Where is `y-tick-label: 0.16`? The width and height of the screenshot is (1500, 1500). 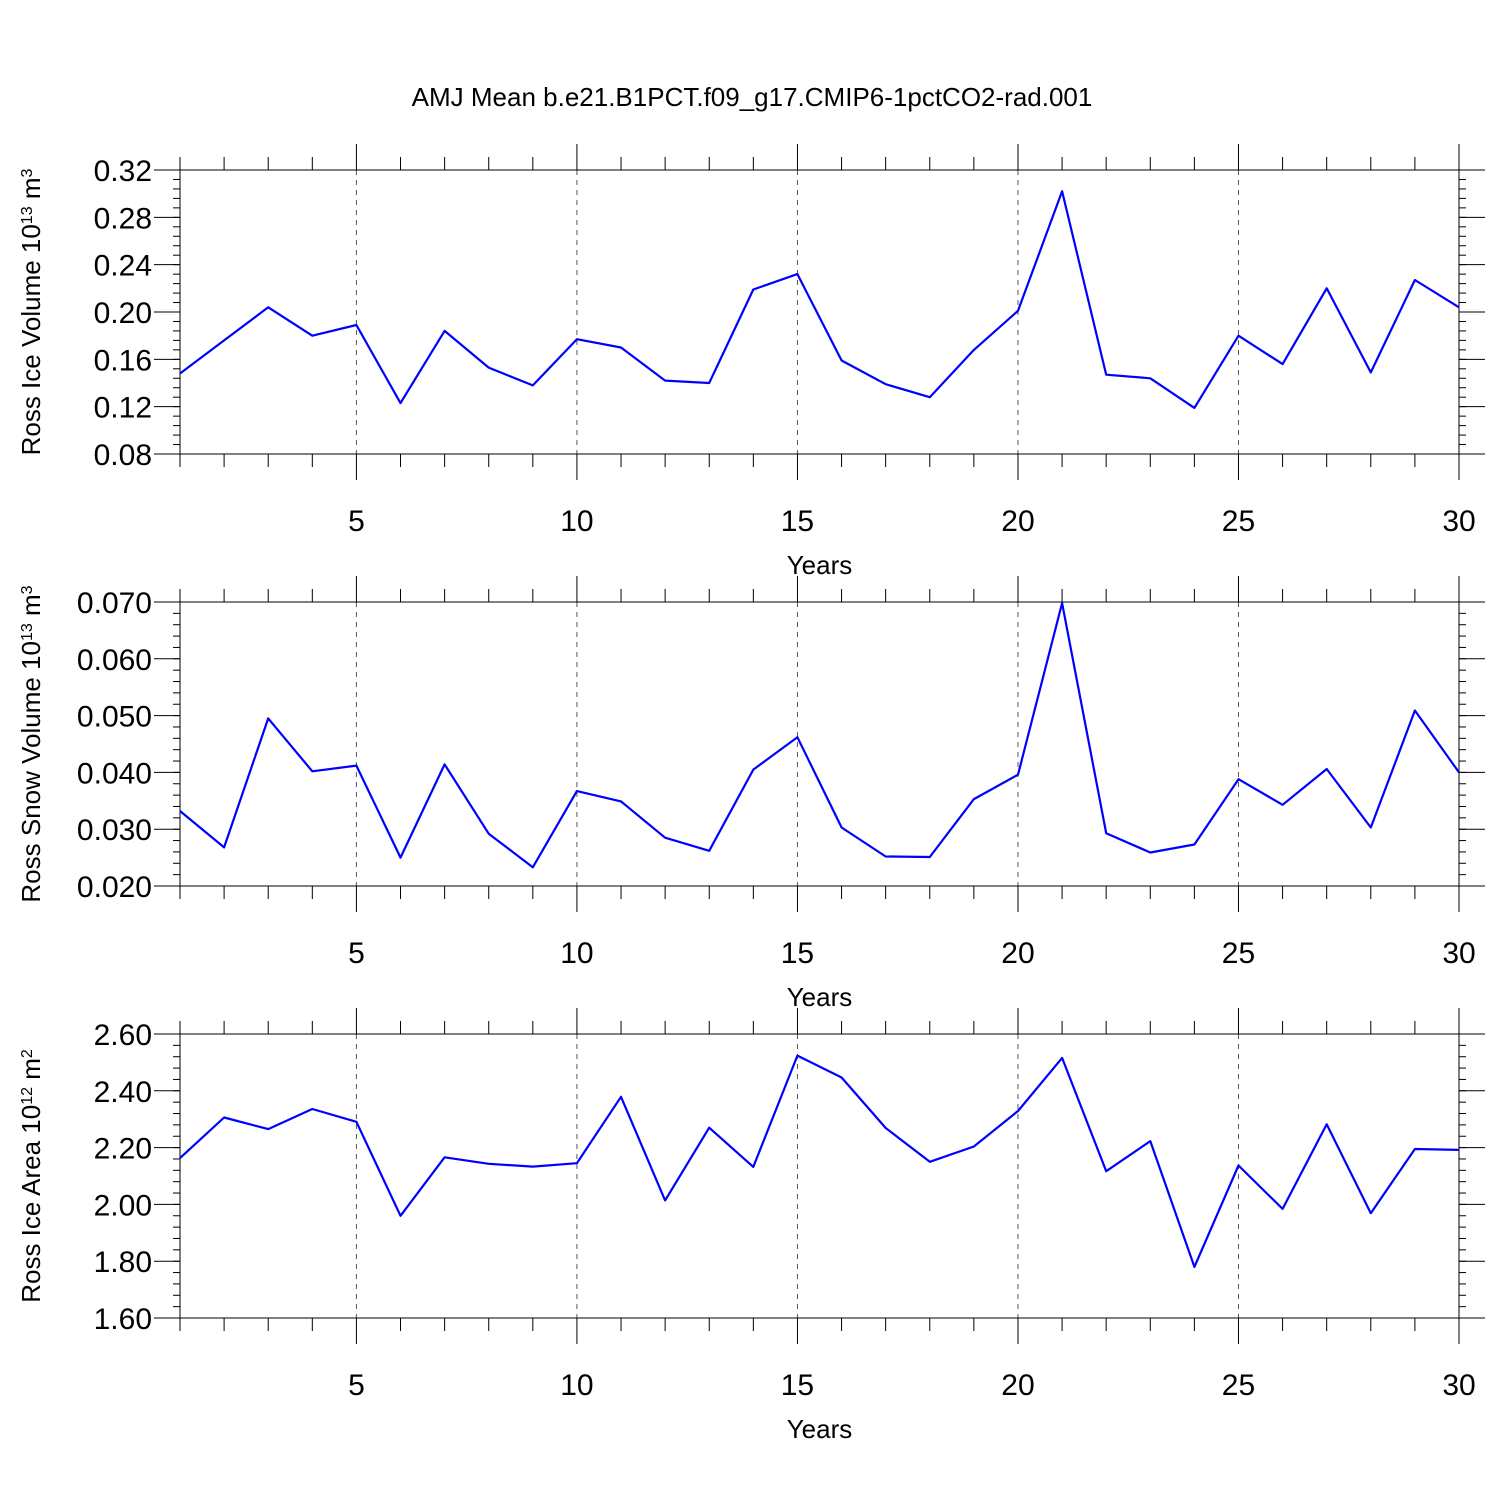
y-tick-label: 0.16 is located at coordinates (123, 360).